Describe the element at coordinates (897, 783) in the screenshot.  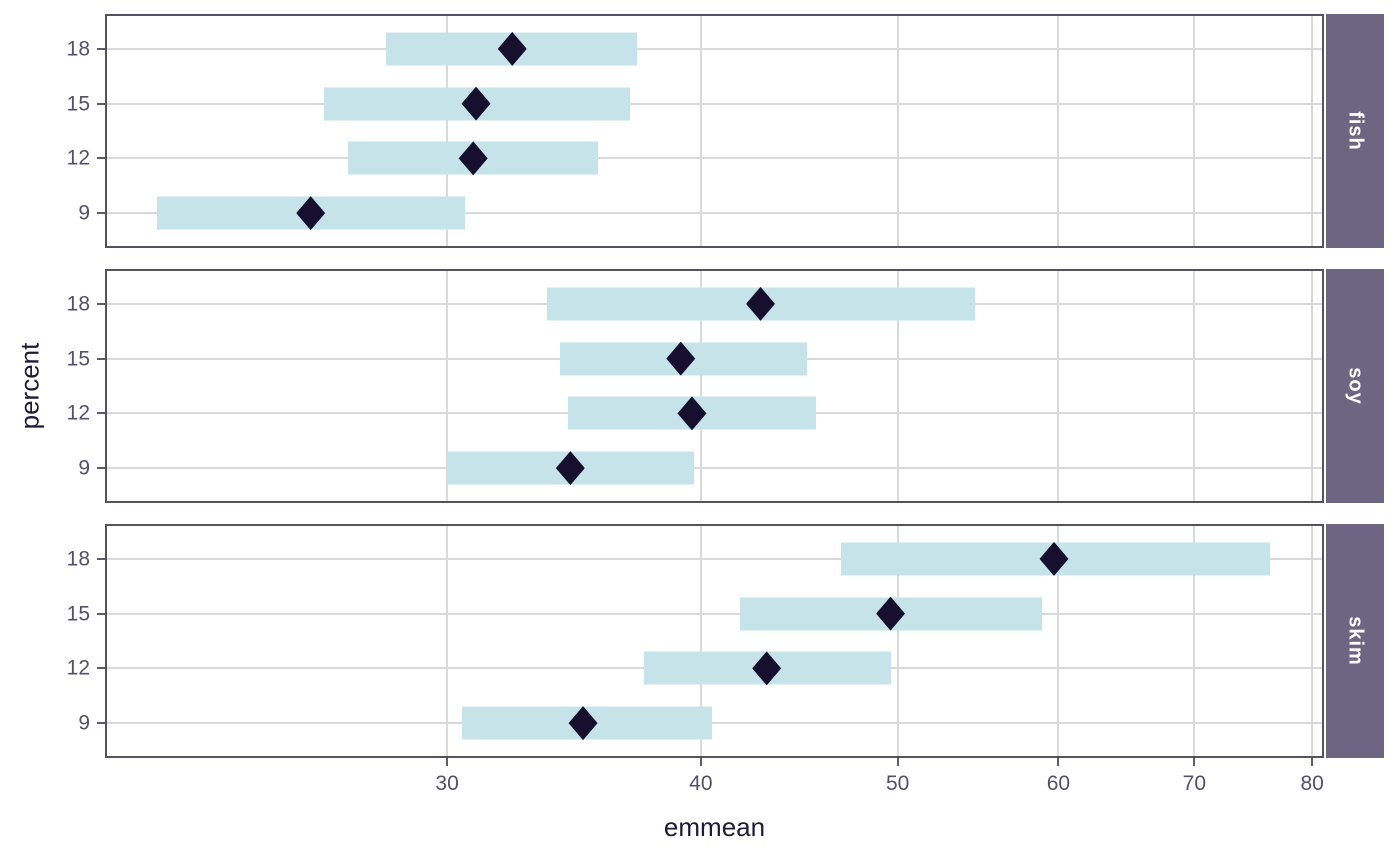
I see `x-tick-label: 50` at that location.